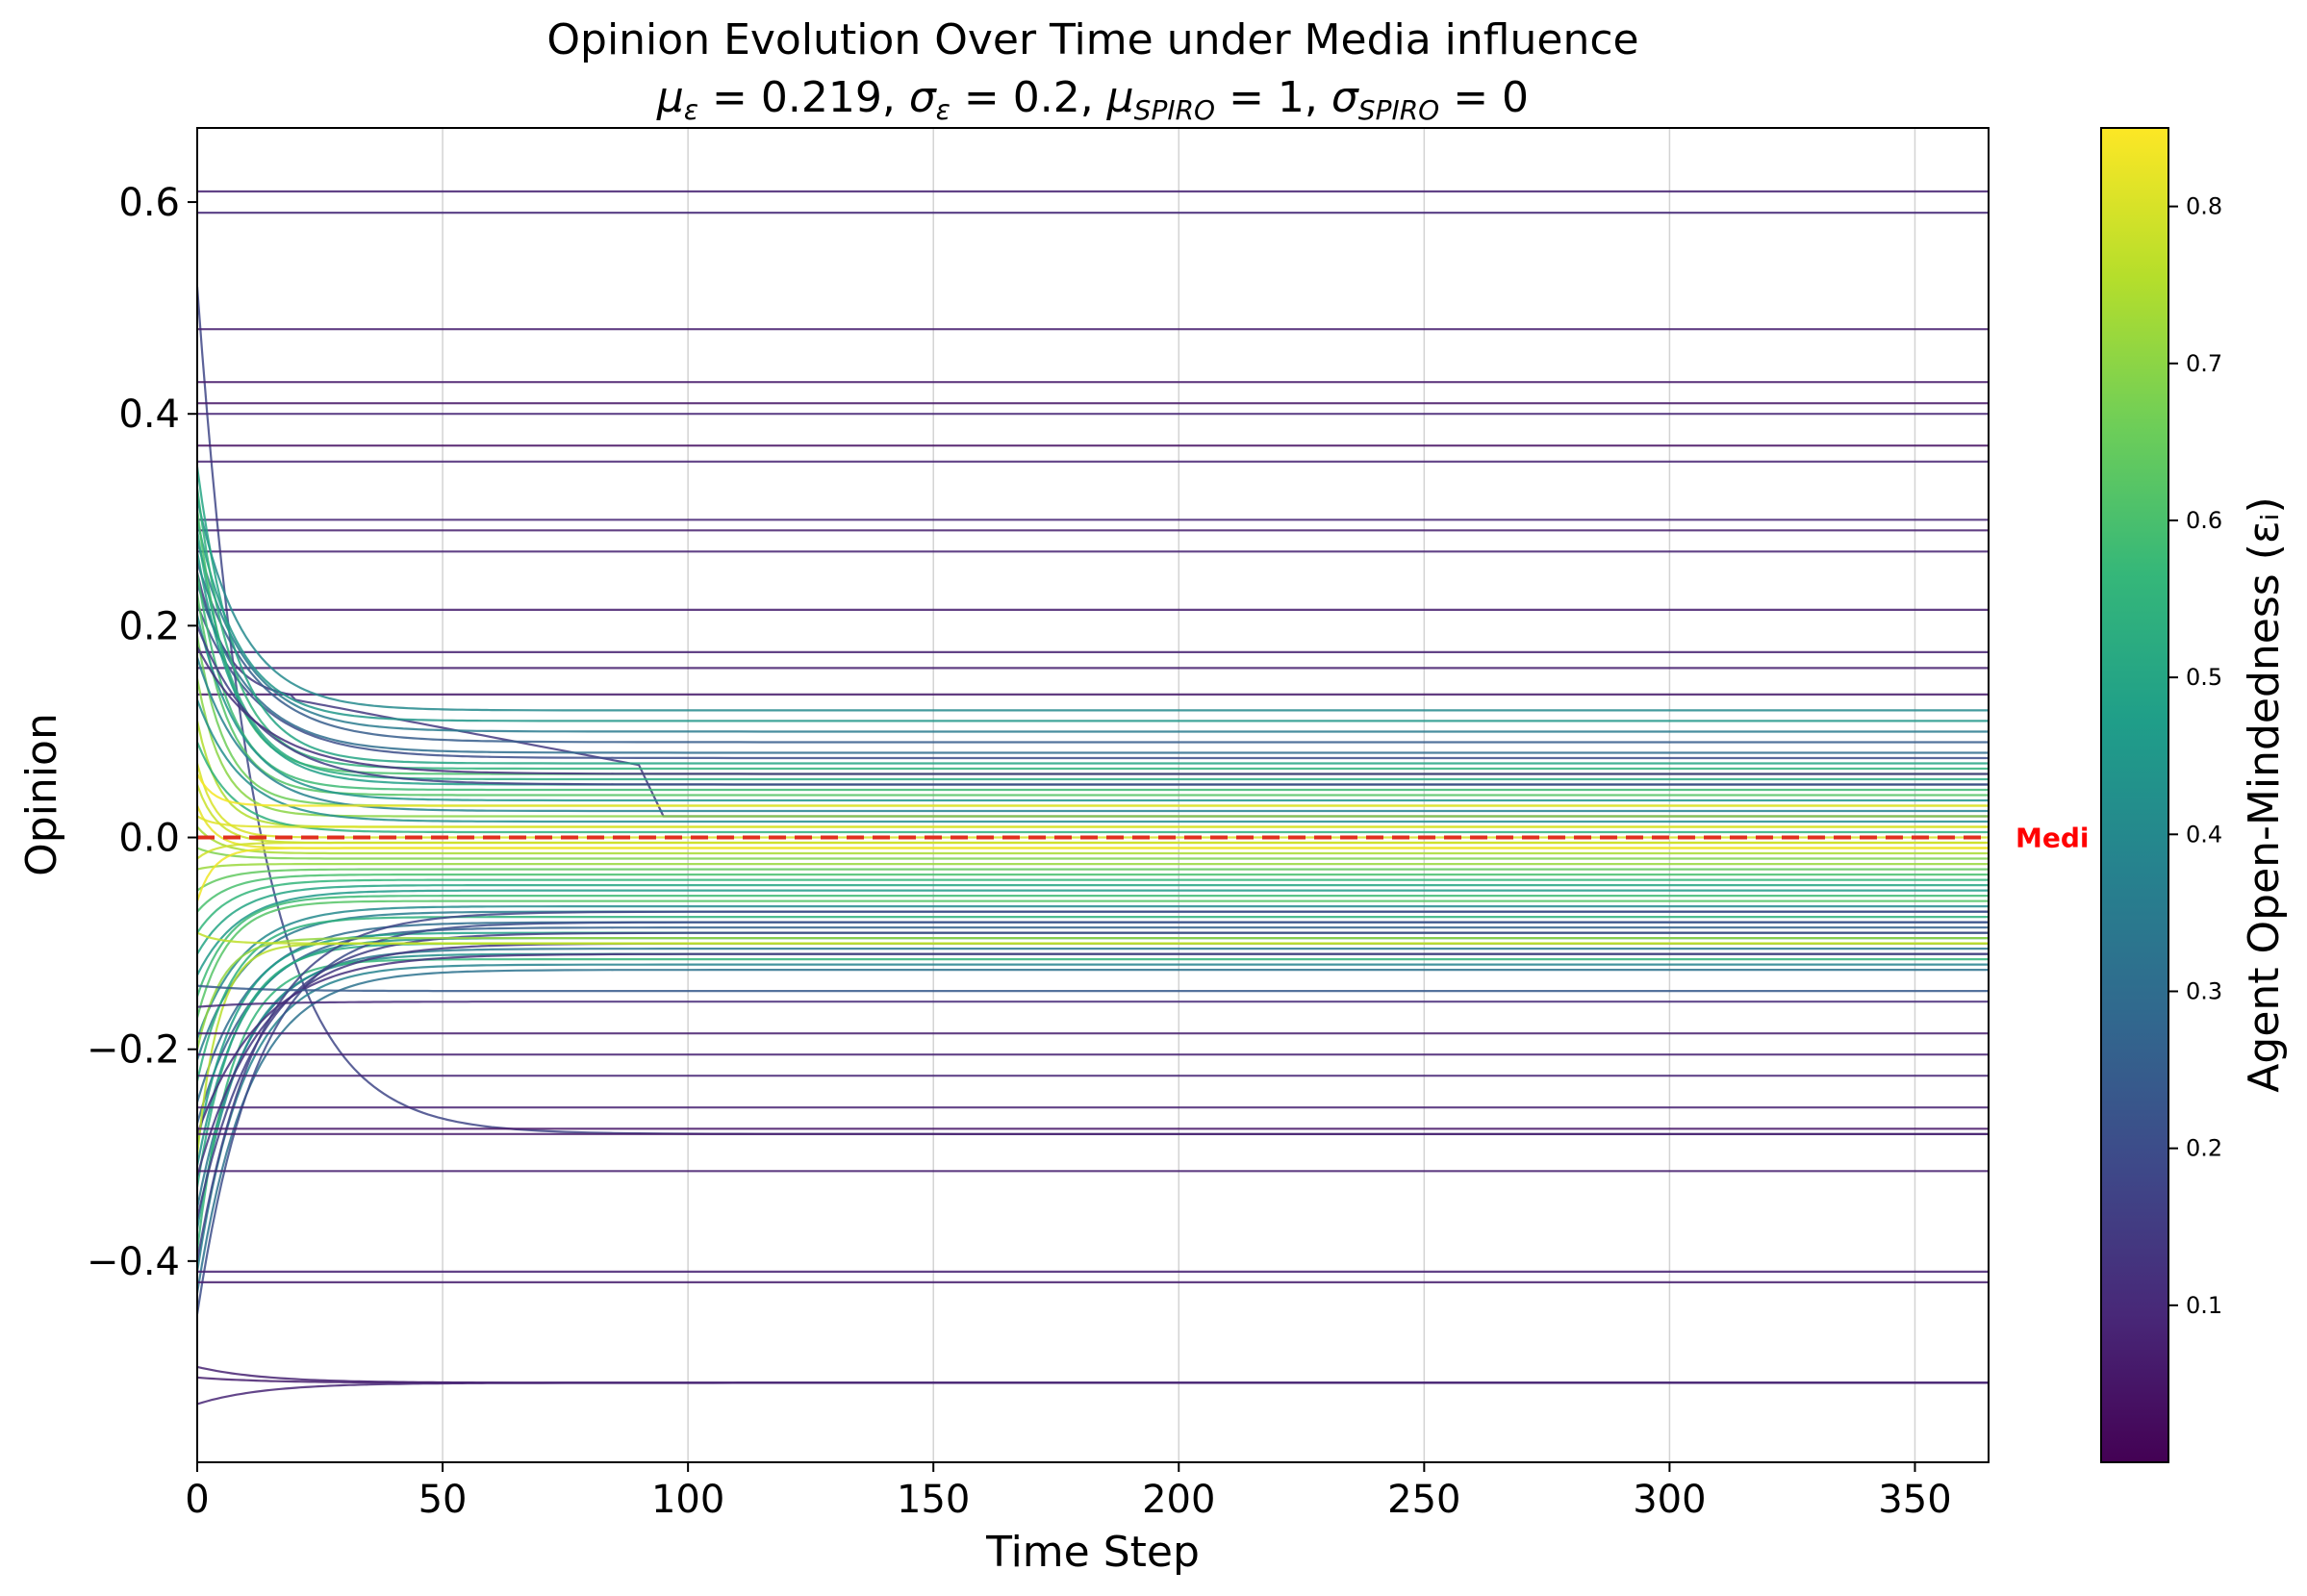  I want to click on sigma-spiro-symbol: σ, so click(1345, 97).